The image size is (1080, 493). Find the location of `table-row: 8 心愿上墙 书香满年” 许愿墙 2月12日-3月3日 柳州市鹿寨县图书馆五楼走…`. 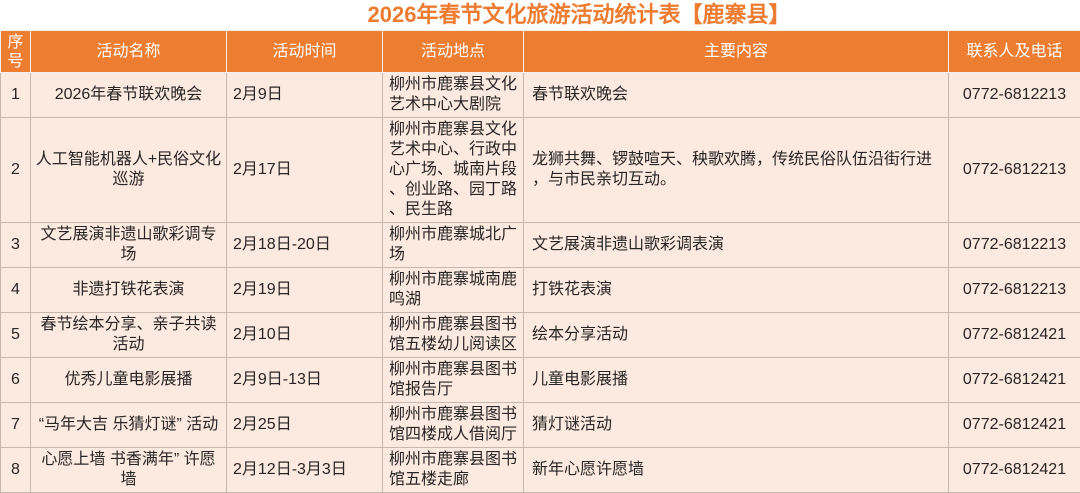

table-row: 8 心愿上墙 书香满年” 许愿墙 2月12日-3月3日 柳州市鹿寨县图书馆五楼走… is located at coordinates (540, 470).